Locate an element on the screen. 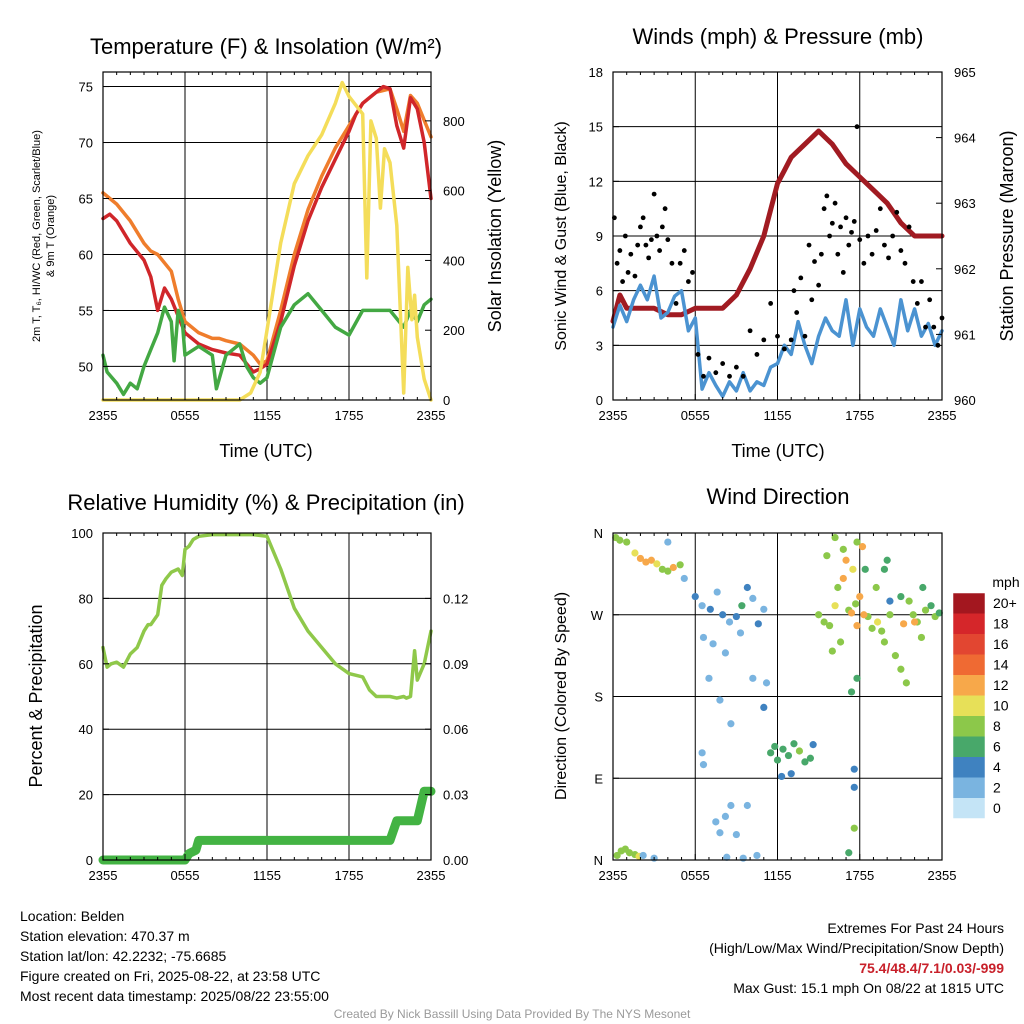 The image size is (1024, 1024). x-tick-label: 0555 is located at coordinates (185, 415).